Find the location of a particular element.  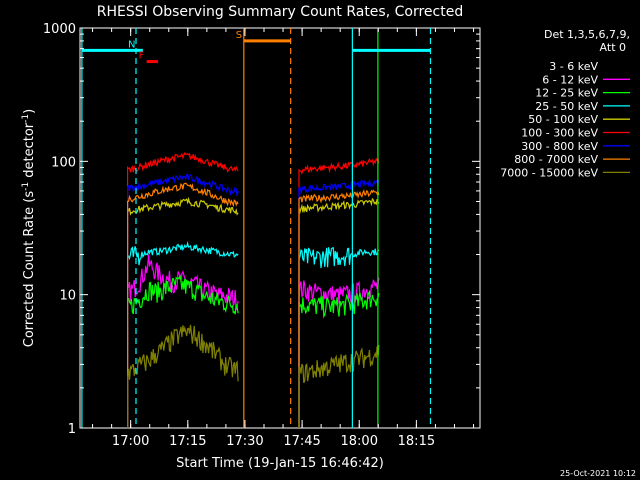

y-axis-label-main: Corrected Count Rate (s is located at coordinates (29, 269).